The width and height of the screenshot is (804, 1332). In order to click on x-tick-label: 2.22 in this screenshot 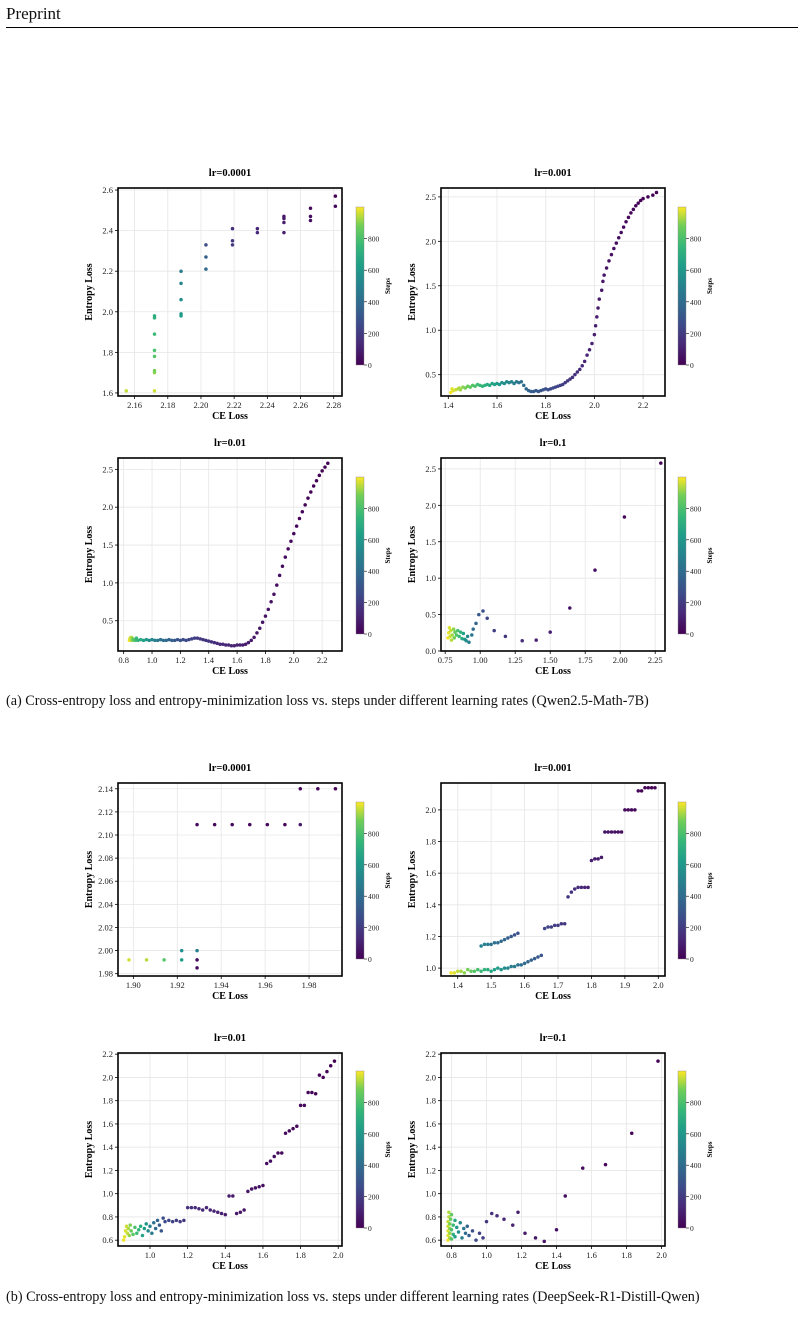, I will do `click(234, 405)`.